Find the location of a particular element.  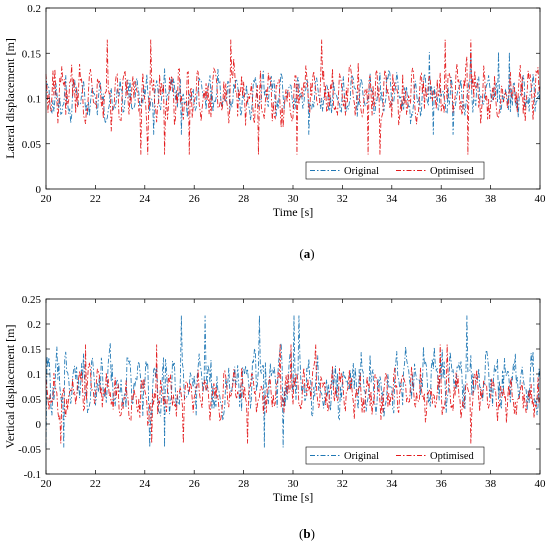

y-axis-label: Lateral displacement [m] is located at coordinates (10, 98).